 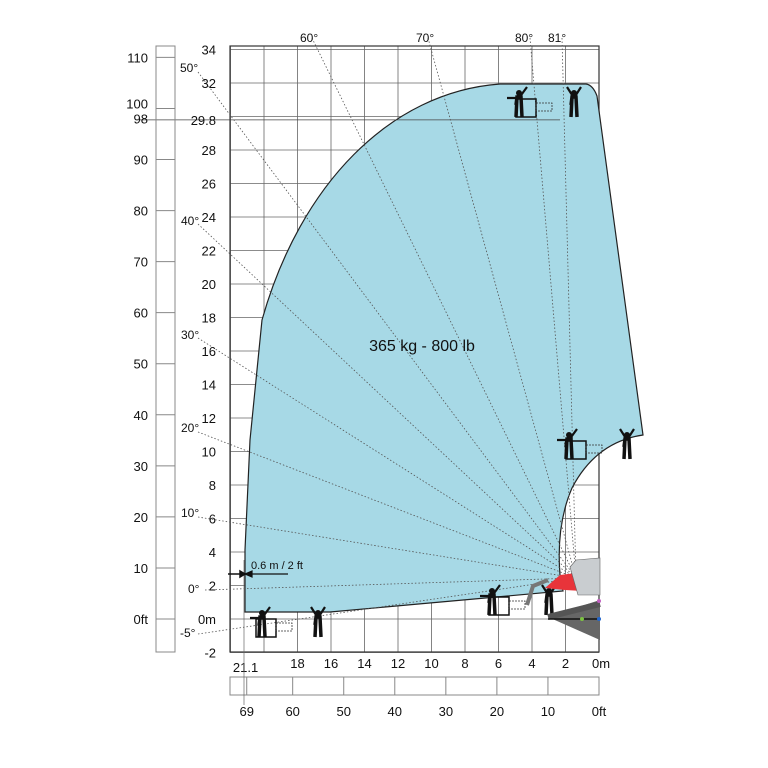 What do you see at coordinates (537, 592) in the screenshot?
I see `machine-arm-icon` at bounding box center [537, 592].